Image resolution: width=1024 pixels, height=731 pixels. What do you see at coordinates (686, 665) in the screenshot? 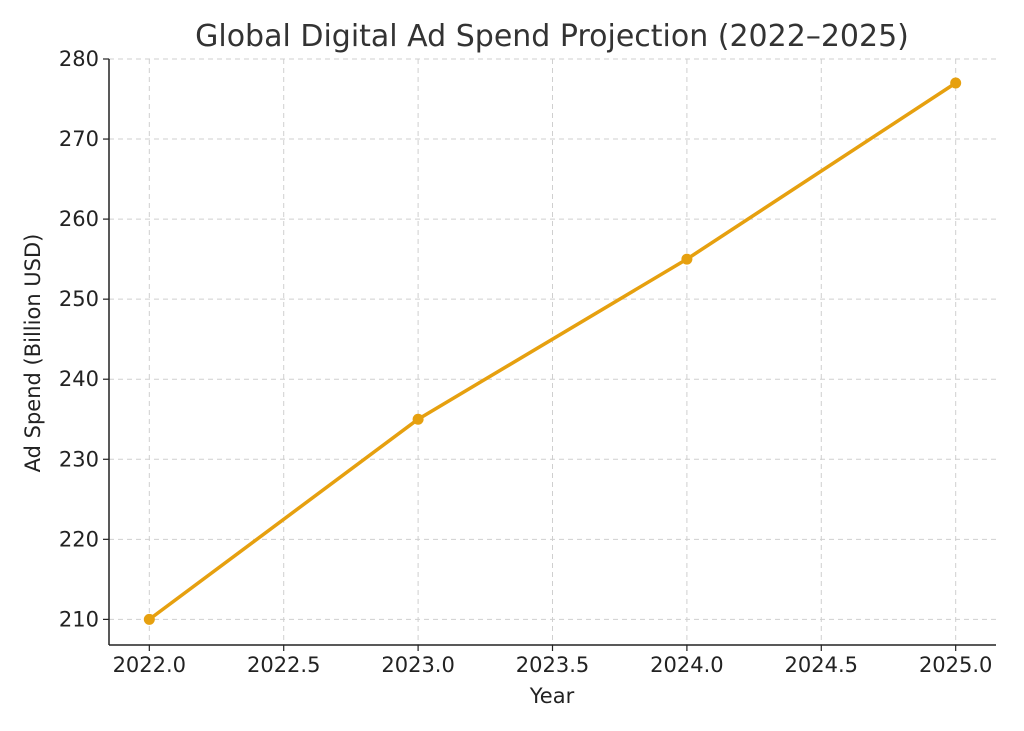
I see `x-tick-label: 2024.0` at bounding box center [686, 665].